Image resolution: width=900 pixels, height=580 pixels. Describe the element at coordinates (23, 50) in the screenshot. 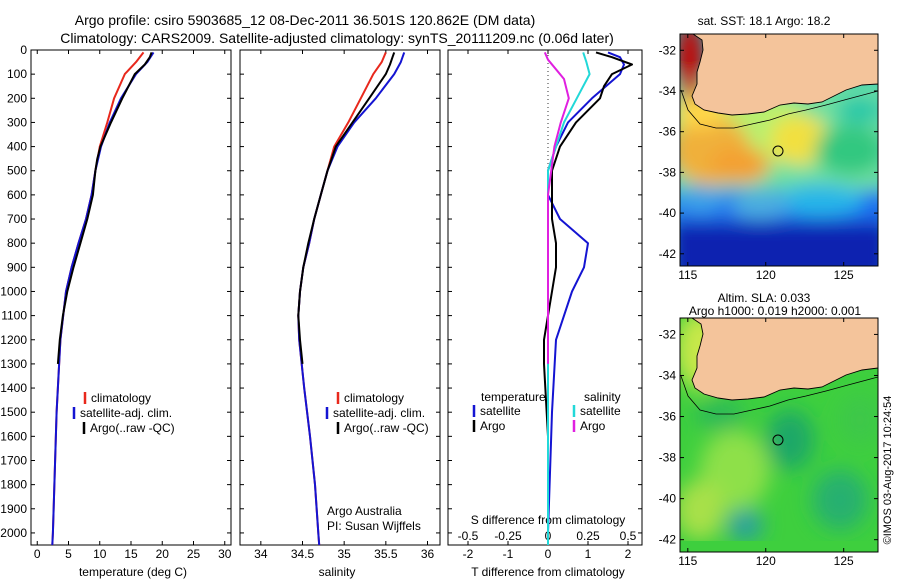

I see `depth-tick-label: 0` at that location.